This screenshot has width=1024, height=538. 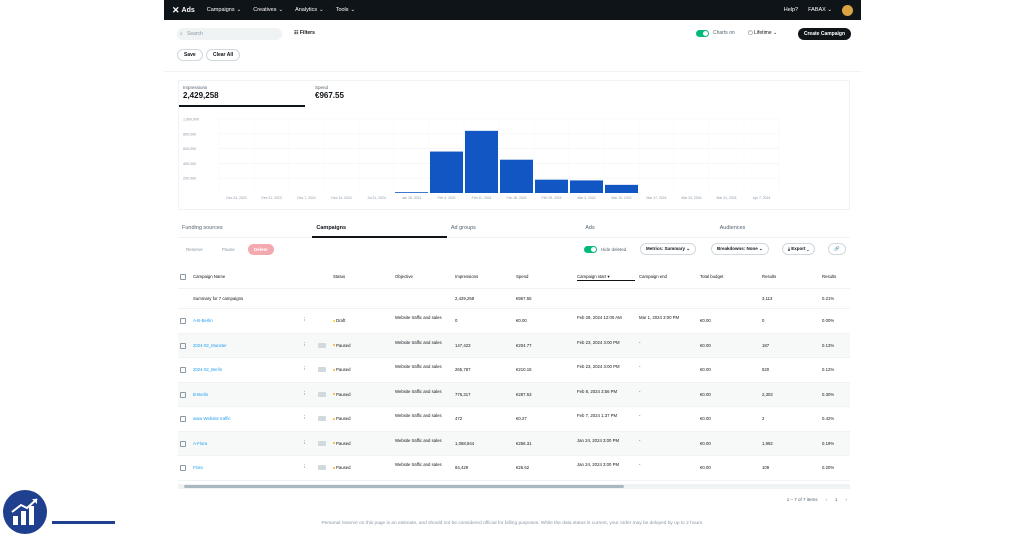 What do you see at coordinates (836, 499) in the screenshot?
I see `page-number: 1` at bounding box center [836, 499].